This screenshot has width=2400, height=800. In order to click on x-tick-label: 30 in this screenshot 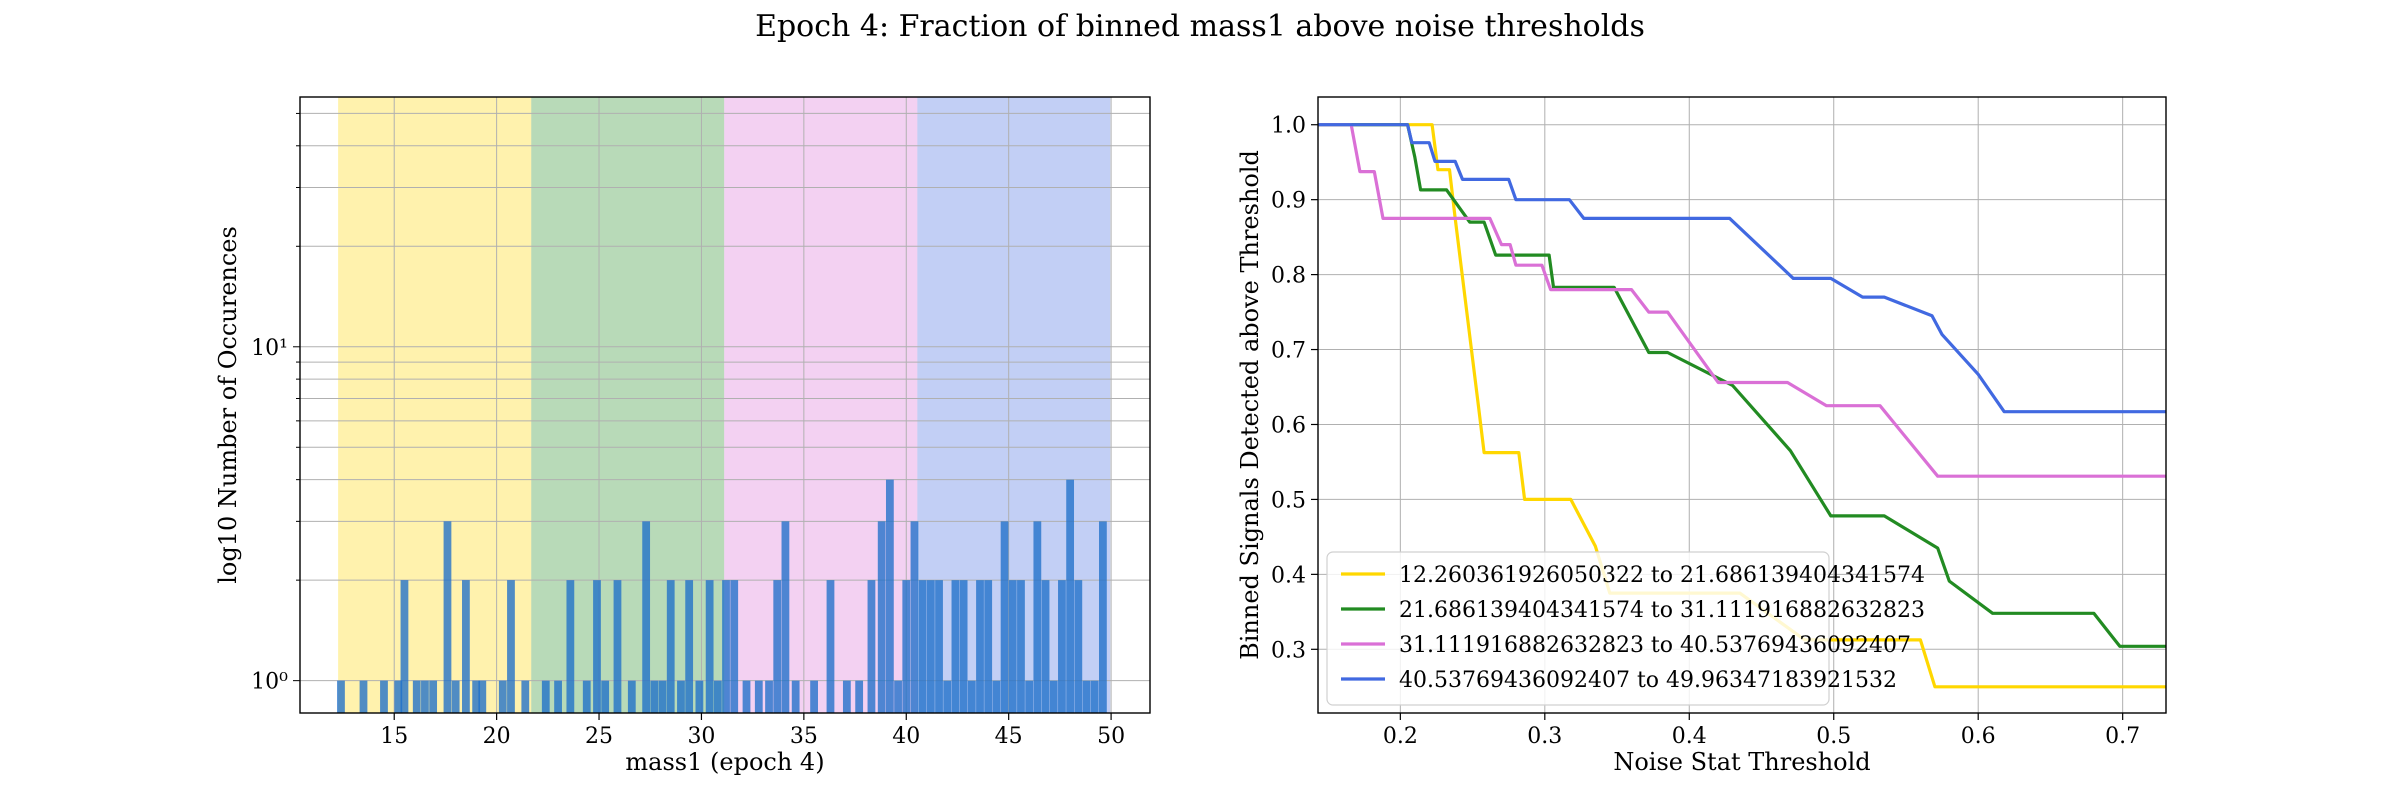, I will do `click(701, 736)`.